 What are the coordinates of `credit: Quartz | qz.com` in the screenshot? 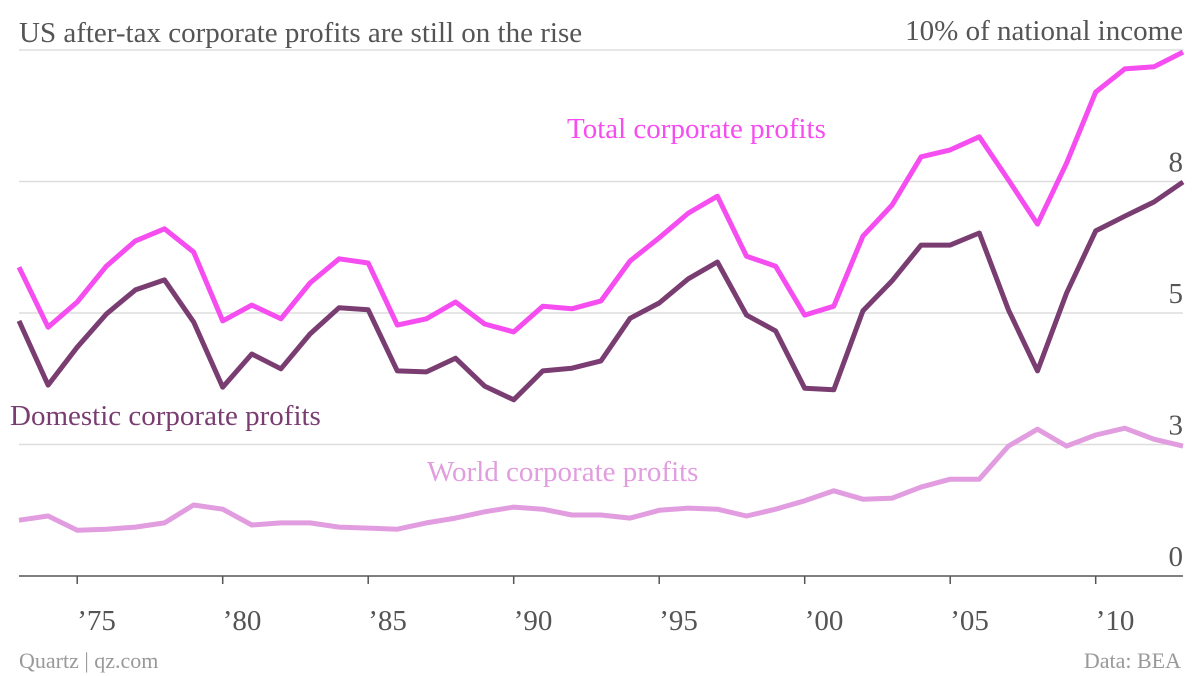 It's located at (88, 660).